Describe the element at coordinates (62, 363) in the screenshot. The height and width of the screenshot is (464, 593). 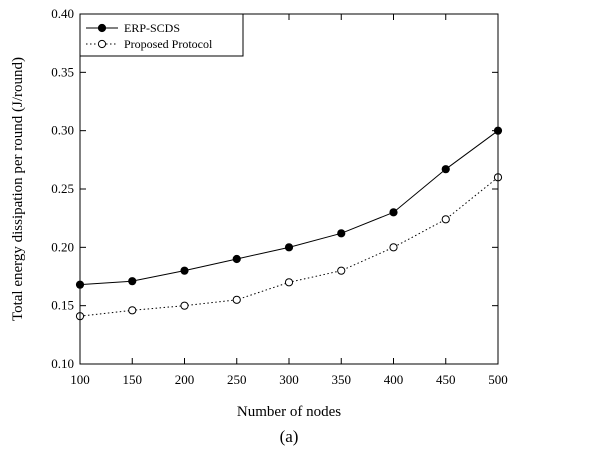
I see `y-tick-label: 0.10` at that location.